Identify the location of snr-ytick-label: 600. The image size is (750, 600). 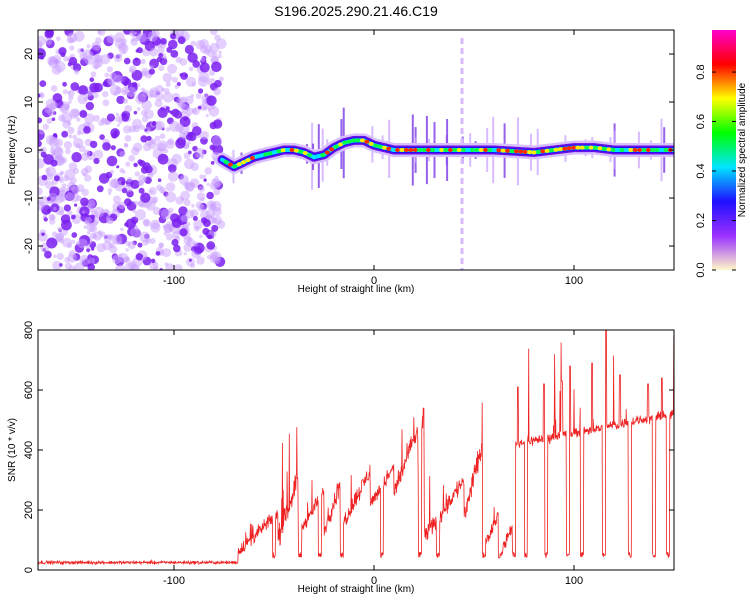
(29, 390).